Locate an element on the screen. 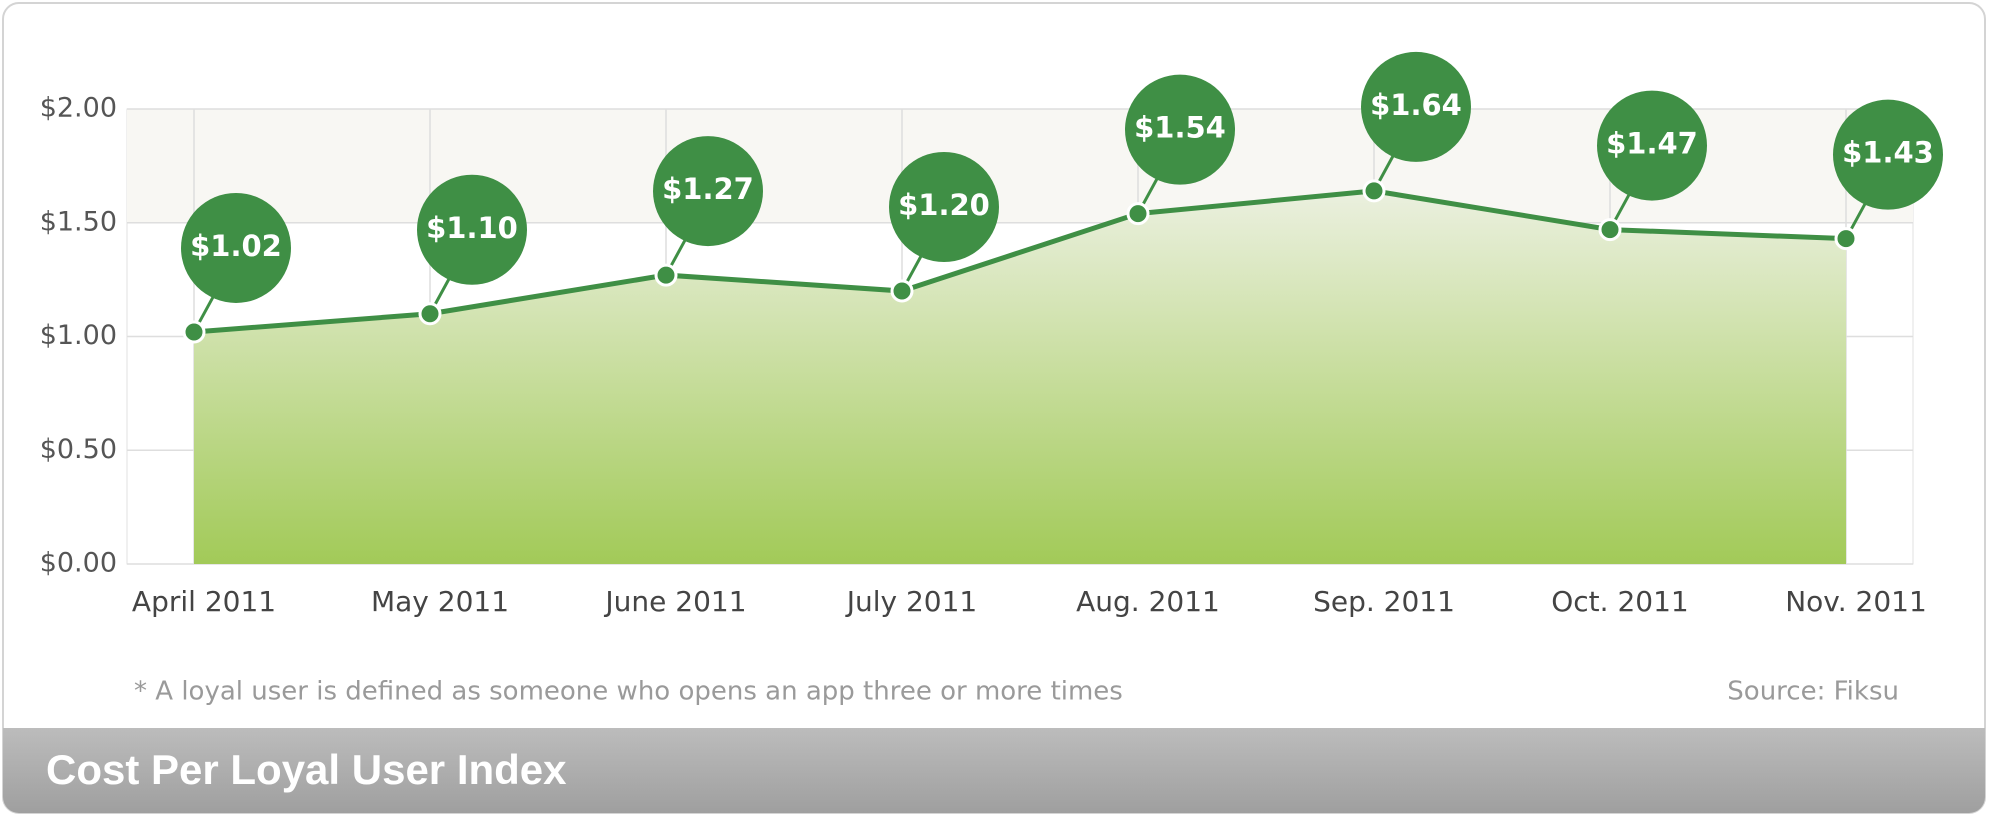 Image resolution: width=1990 pixels, height=820 pixels. x-tick-label: July 2011 is located at coordinates (911, 601).